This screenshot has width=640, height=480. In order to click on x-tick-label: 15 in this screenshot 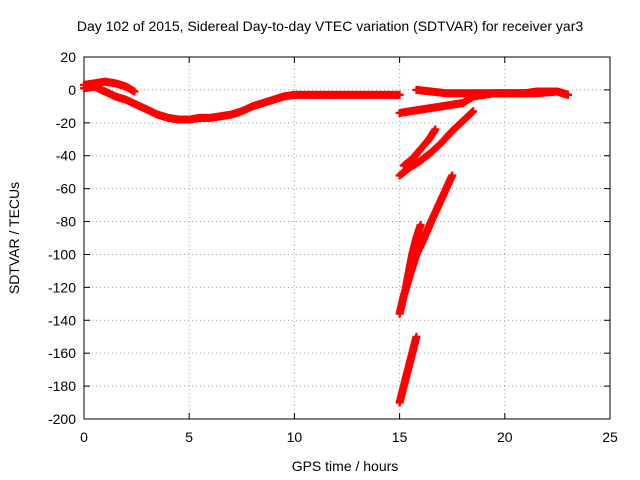, I will do `click(400, 437)`.